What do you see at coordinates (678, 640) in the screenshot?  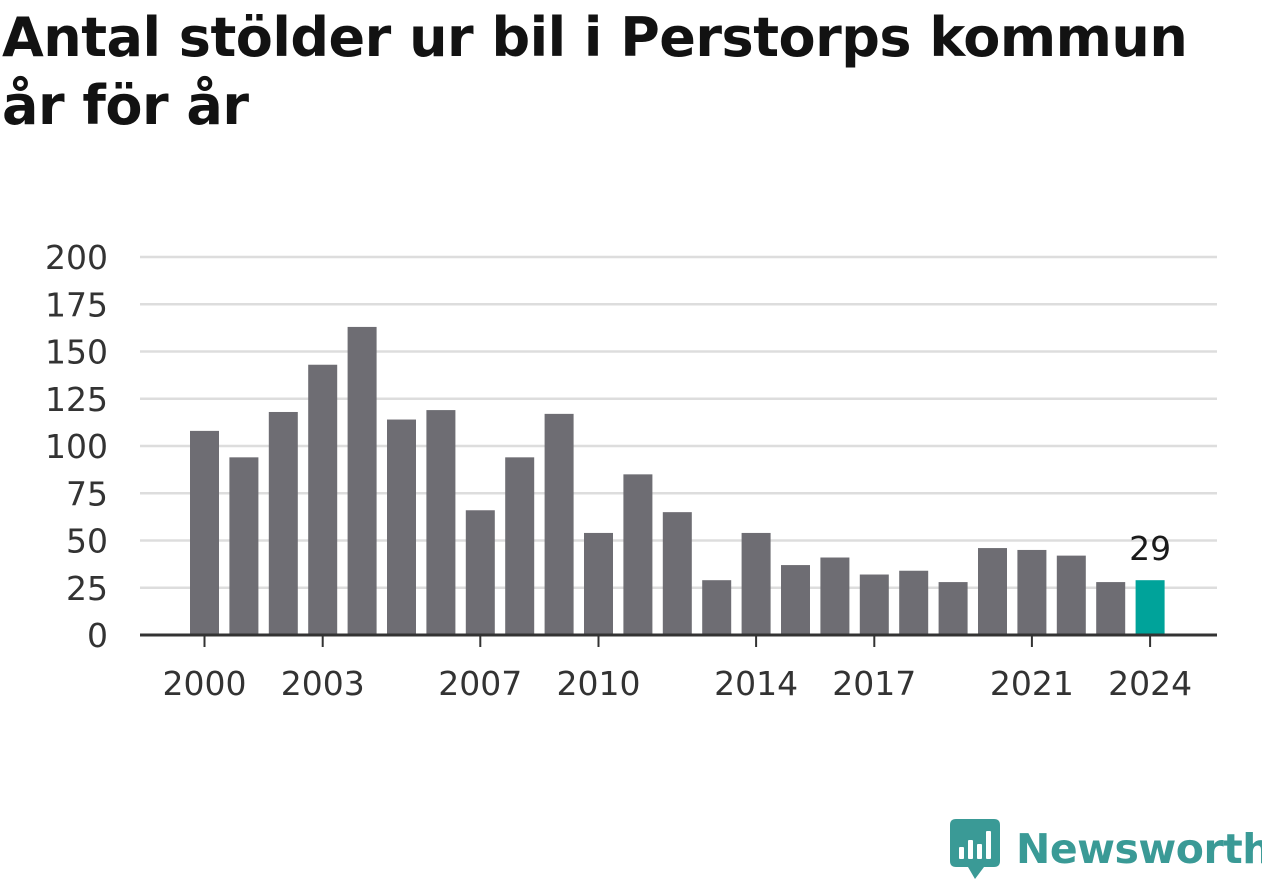 I see `x-axis` at bounding box center [678, 640].